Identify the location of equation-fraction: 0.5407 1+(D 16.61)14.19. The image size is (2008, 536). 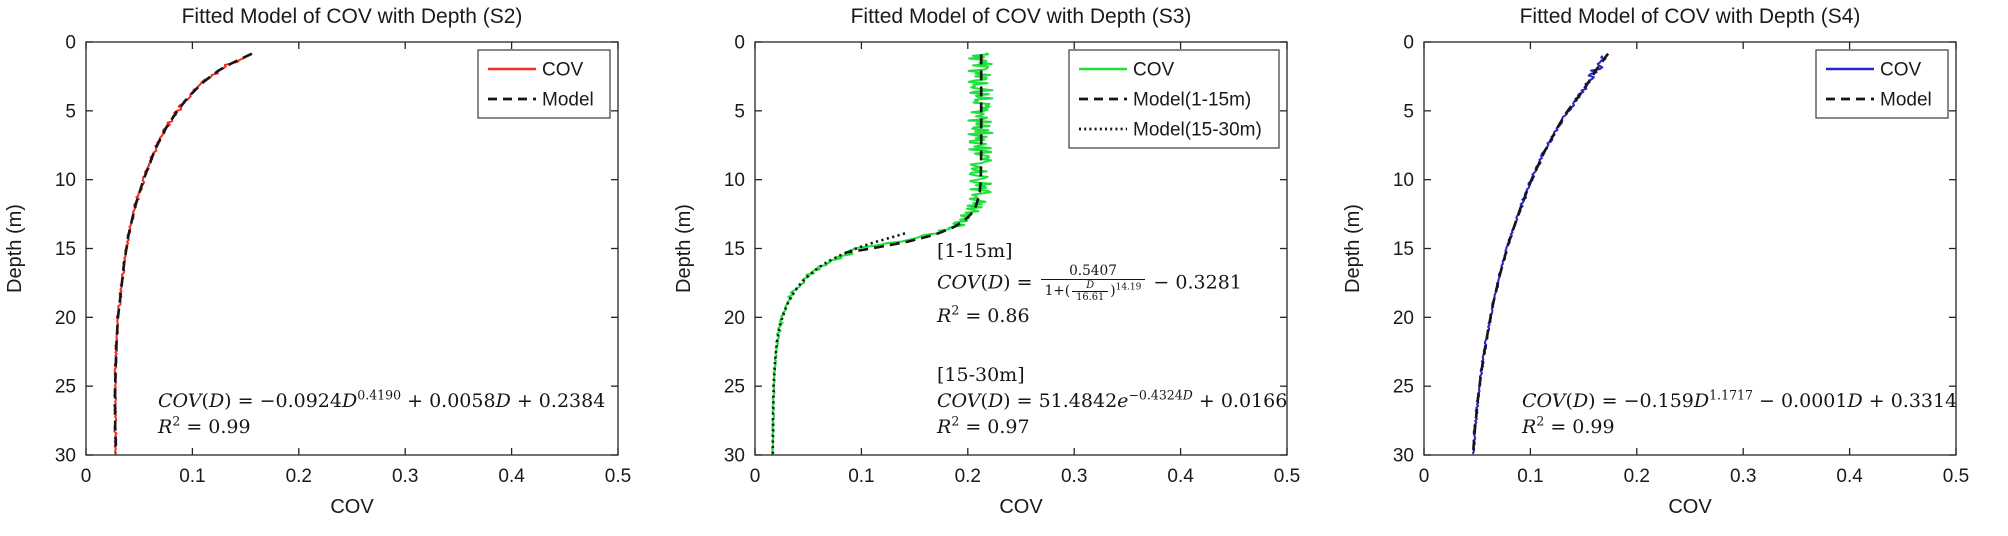
(1093, 283).